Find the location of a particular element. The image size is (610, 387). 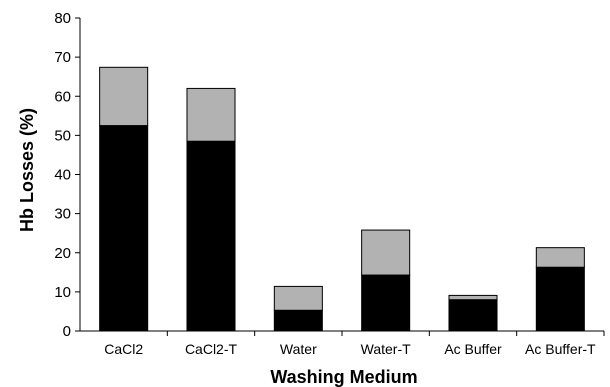

y-tick-label: 0 is located at coordinates (67, 331).